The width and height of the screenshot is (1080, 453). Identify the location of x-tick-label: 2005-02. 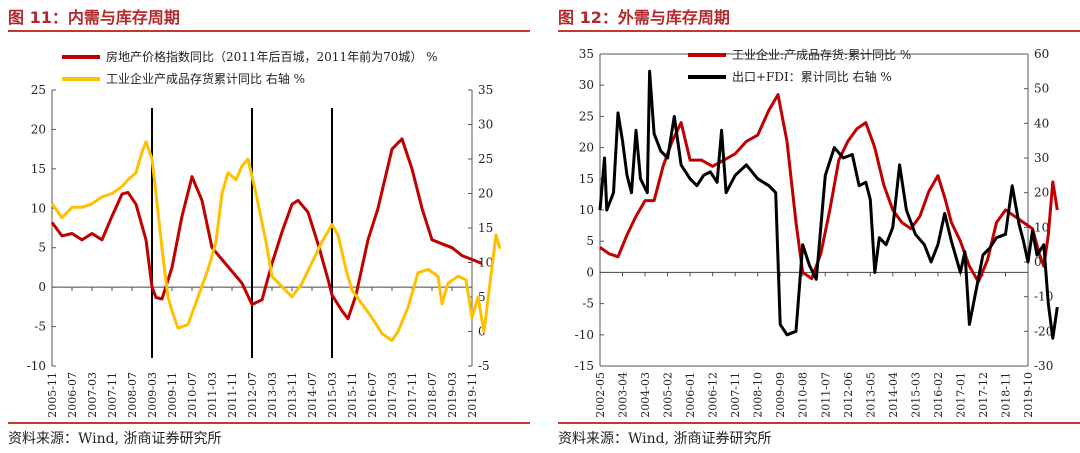
(668, 395).